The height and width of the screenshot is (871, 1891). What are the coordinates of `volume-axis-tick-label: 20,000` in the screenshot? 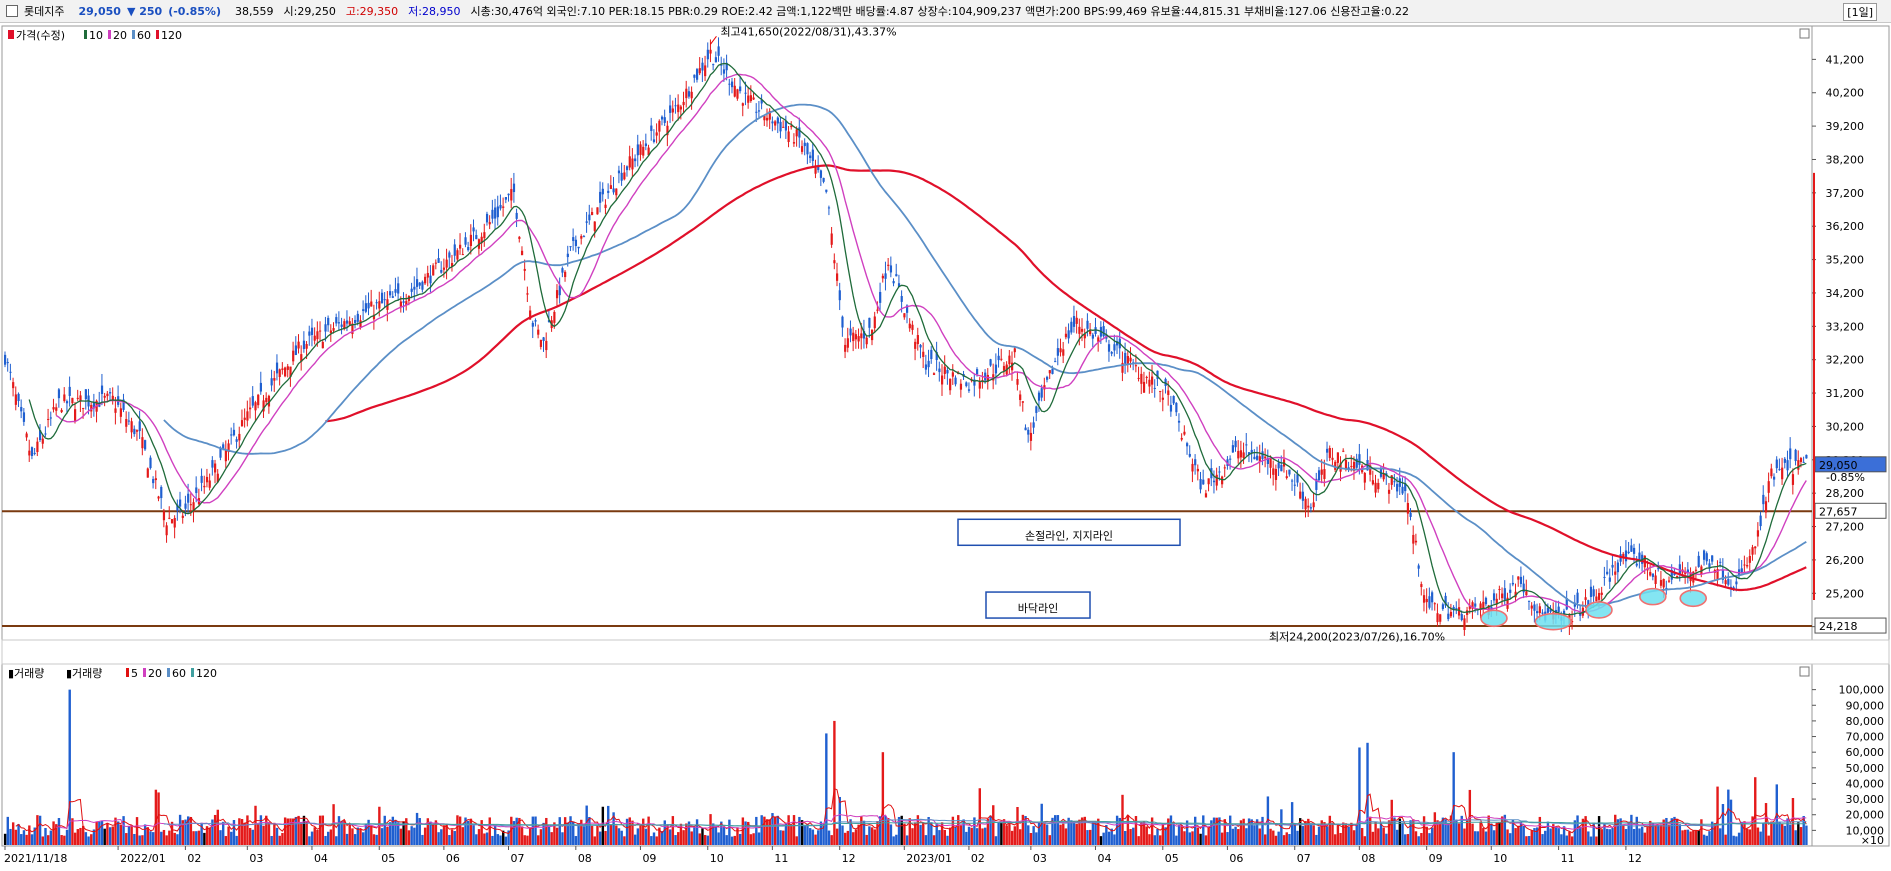 It's located at (1865, 815).